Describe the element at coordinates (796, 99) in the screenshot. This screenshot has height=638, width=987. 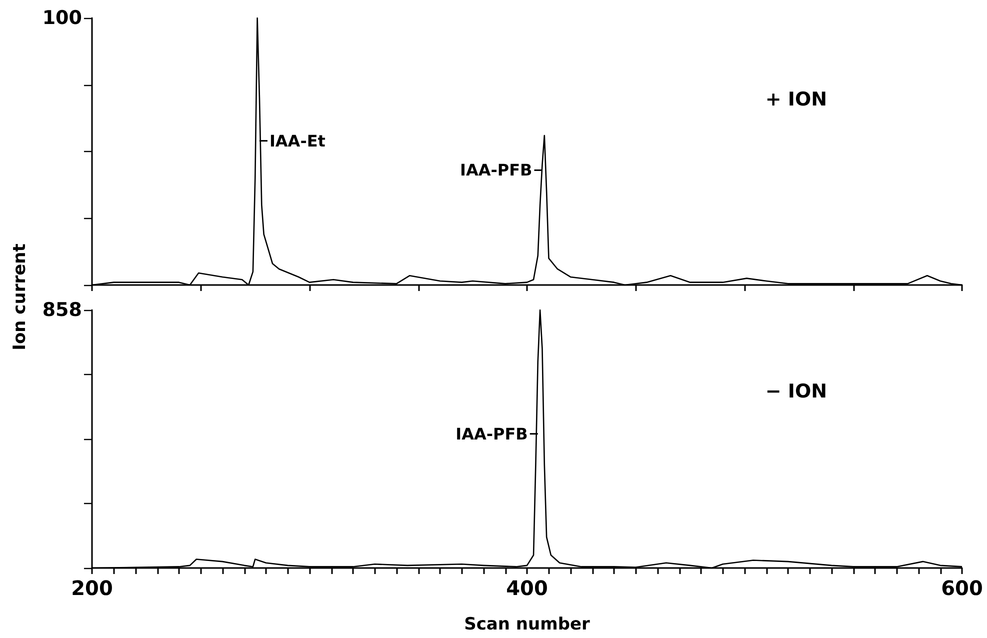
I see `annotation: + ION` at that location.